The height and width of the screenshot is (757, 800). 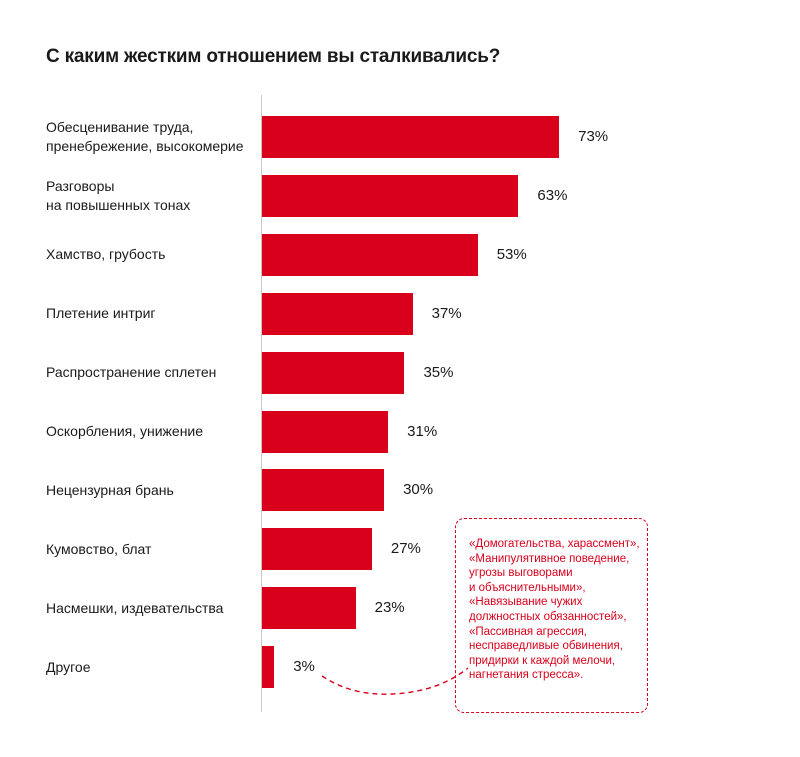 I want to click on category-label: Другое, so click(x=68, y=666).